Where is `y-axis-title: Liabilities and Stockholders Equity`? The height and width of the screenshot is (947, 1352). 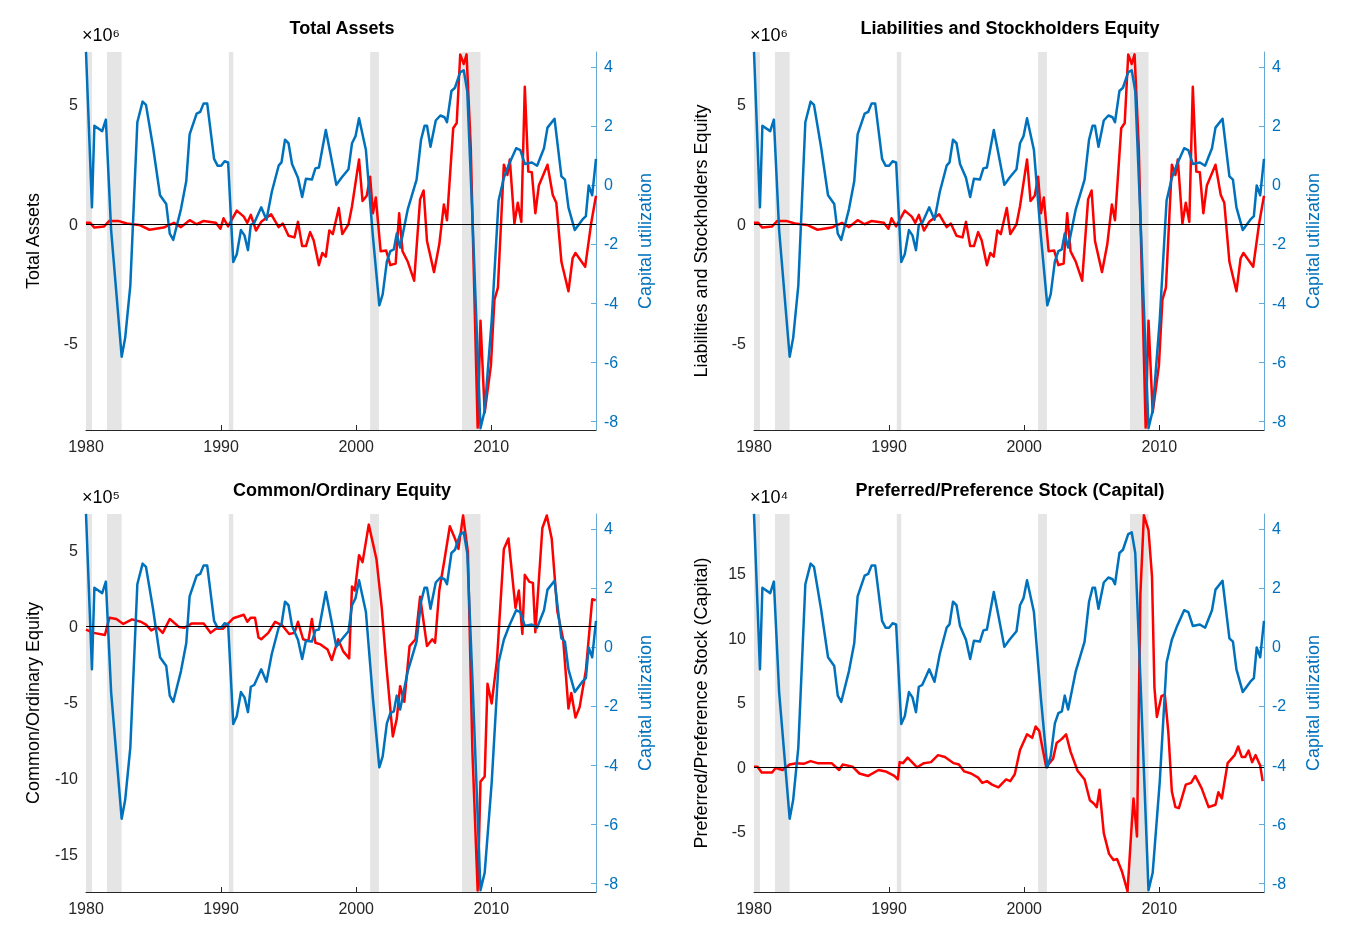 y-axis-title: Liabilities and Stockholders Equity is located at coordinates (701, 241).